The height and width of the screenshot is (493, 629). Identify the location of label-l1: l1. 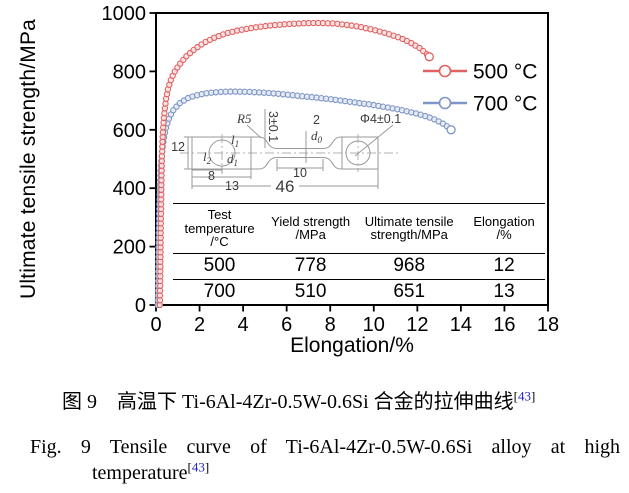
(235, 140).